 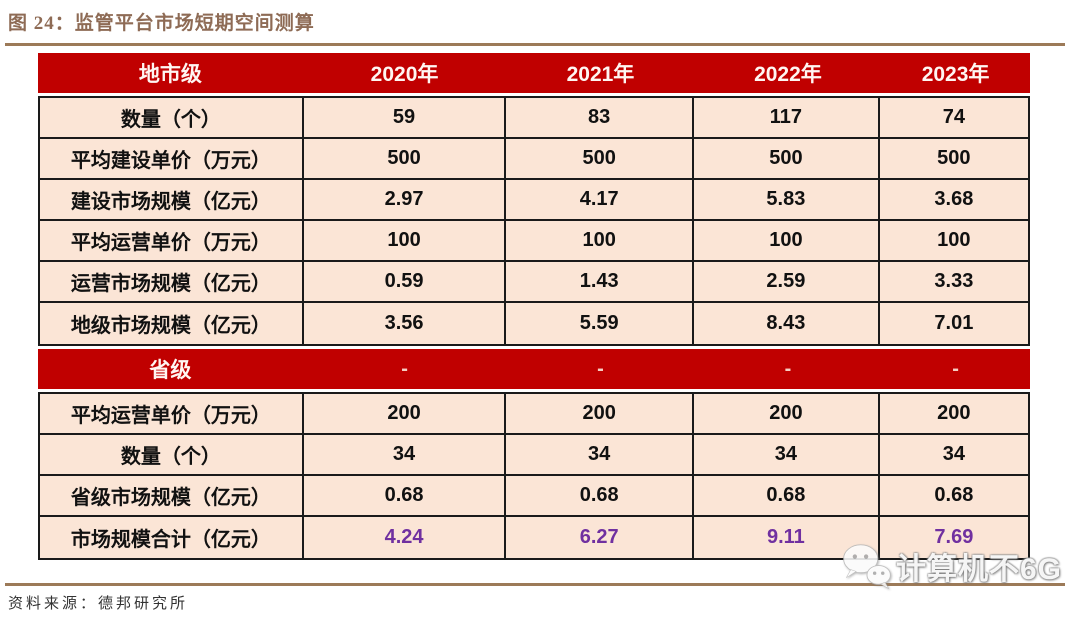 What do you see at coordinates (953, 537) in the screenshot?
I see `total-value: 7.69` at bounding box center [953, 537].